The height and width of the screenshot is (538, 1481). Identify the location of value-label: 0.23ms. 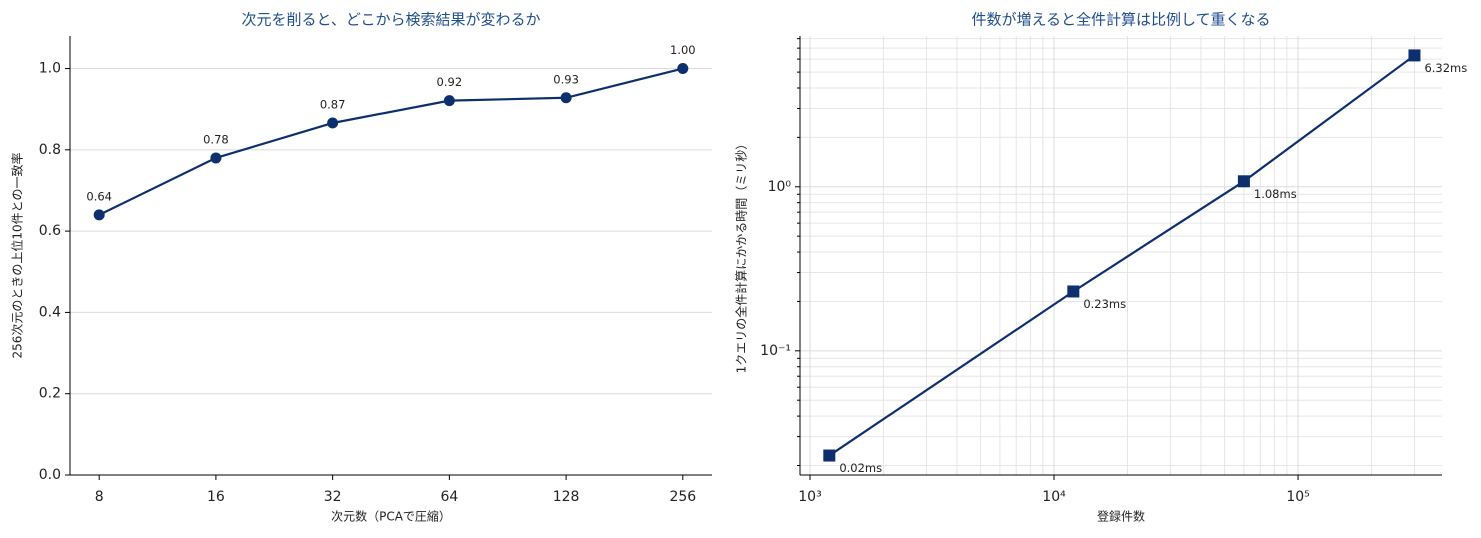
(1104, 304).